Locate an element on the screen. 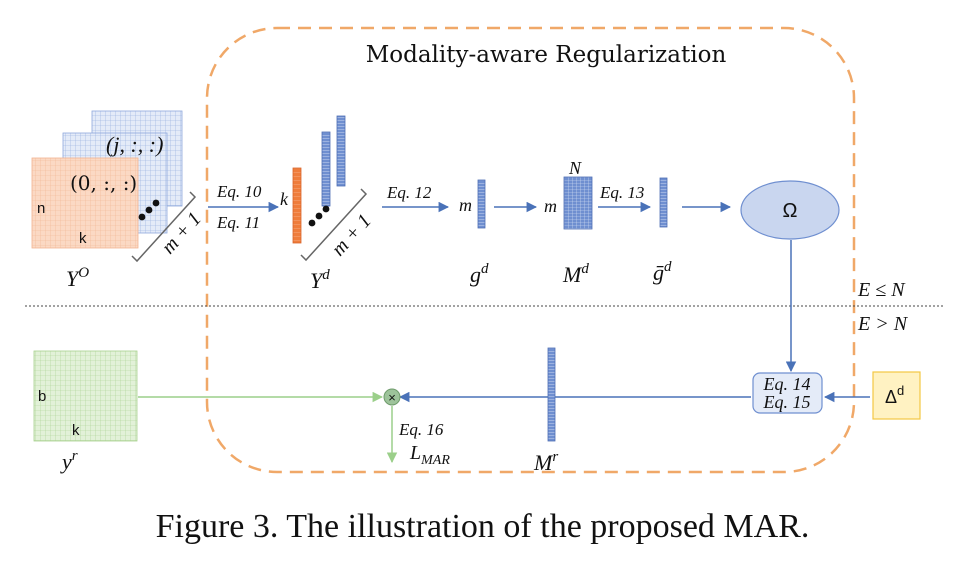  omega-node is located at coordinates (790, 210).